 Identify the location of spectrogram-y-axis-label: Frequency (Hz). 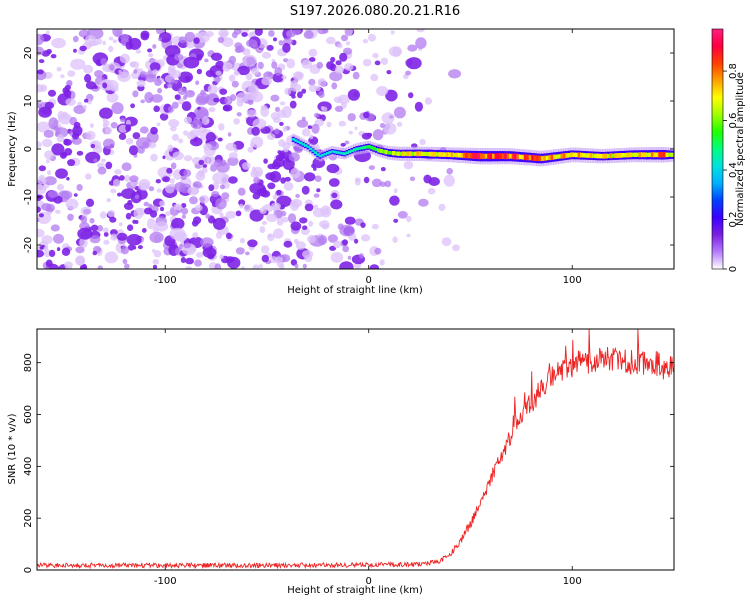
(12, 149).